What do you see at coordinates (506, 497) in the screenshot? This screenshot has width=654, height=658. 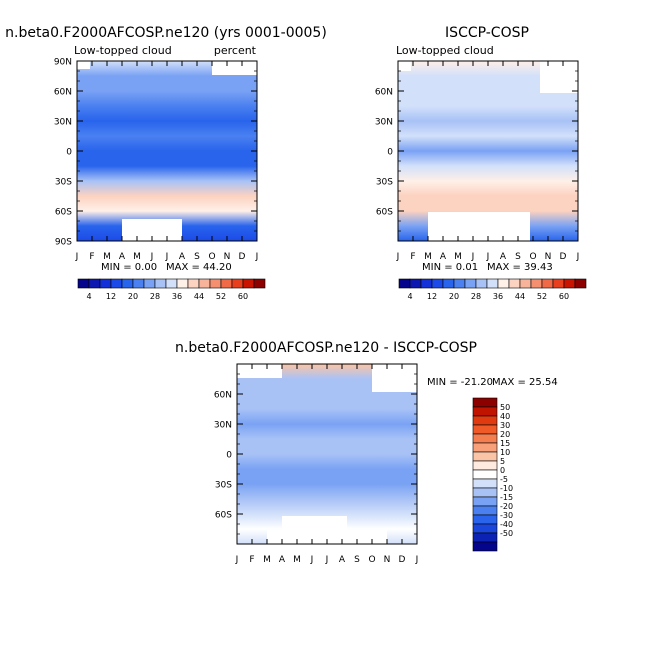 I see `colorbar-label: -15` at bounding box center [506, 497].